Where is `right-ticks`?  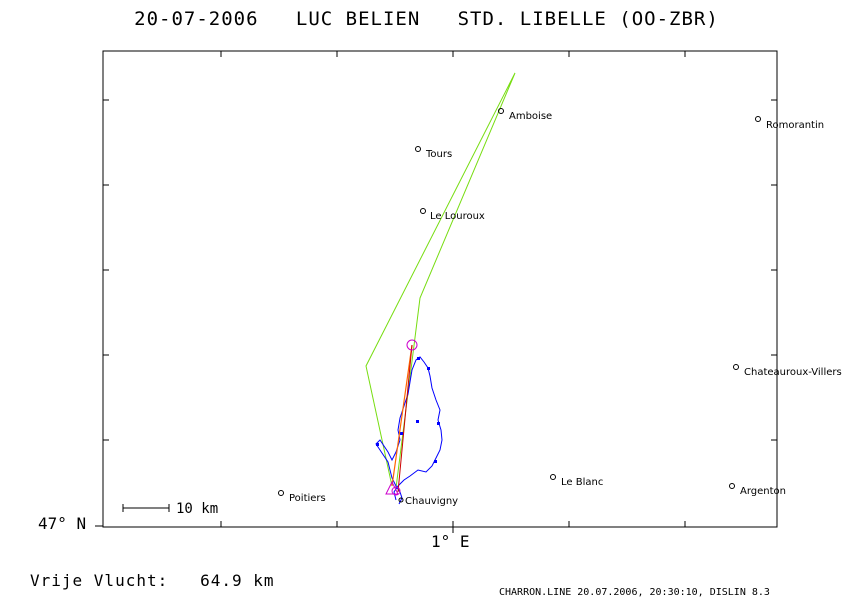
right-ticks is located at coordinates (774, 270).